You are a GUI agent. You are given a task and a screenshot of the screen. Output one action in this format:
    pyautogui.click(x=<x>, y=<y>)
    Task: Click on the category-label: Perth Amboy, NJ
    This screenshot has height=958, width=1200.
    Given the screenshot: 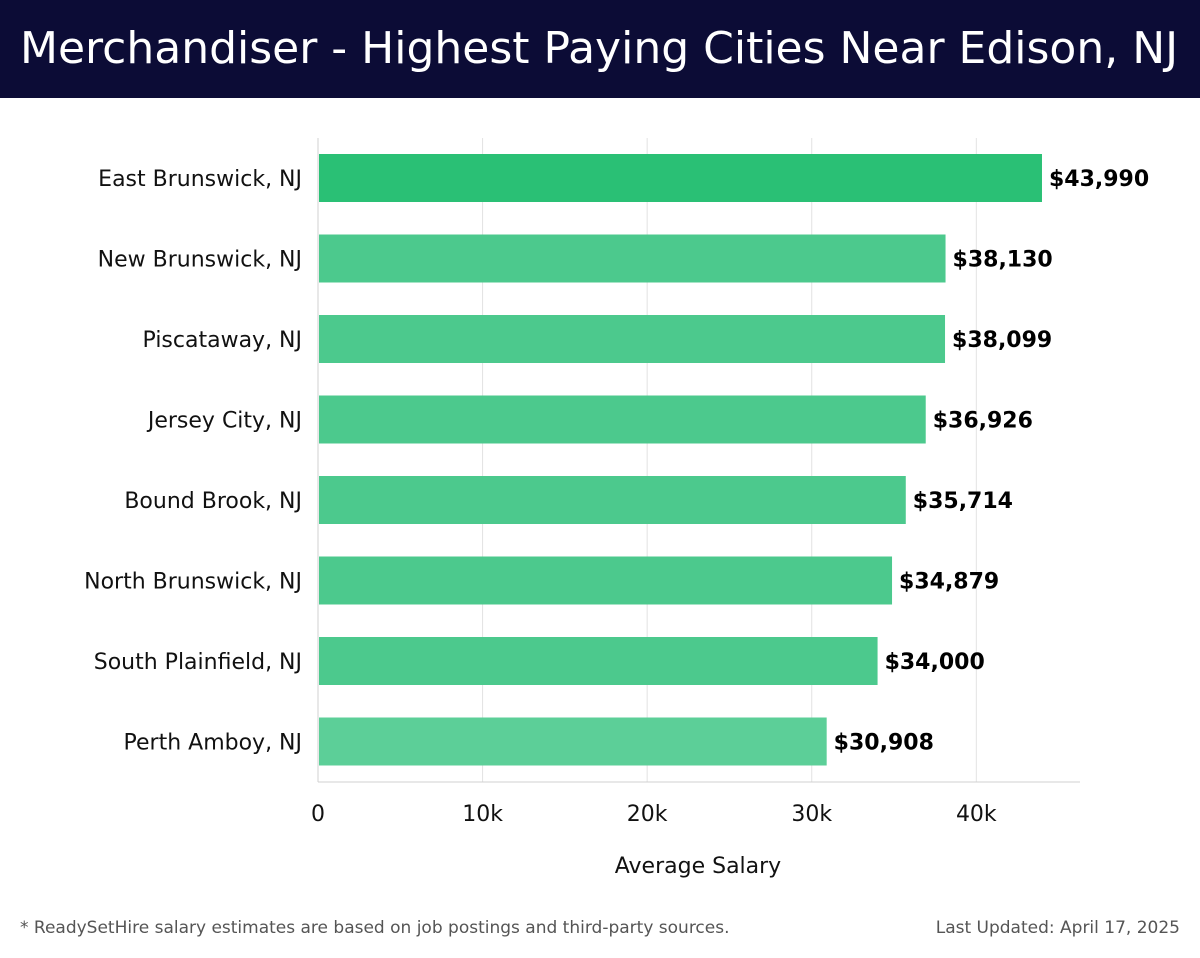 What is the action you would take?
    pyautogui.click(x=213, y=743)
    